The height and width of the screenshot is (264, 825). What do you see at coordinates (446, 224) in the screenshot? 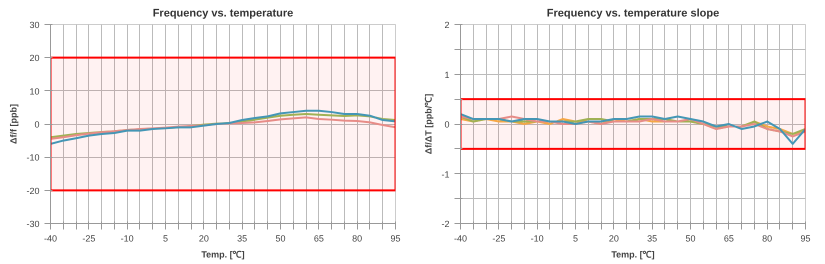
I see `y-tick-label: -2` at bounding box center [446, 224].